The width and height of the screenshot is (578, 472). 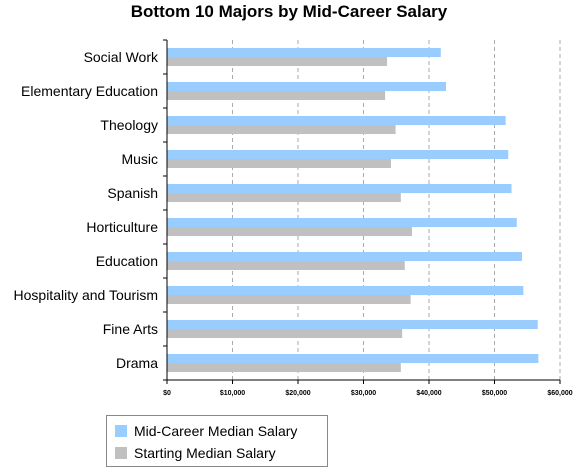 What do you see at coordinates (216, 431) in the screenshot?
I see `legend-label-mid-career: Mid-Career Median Salary` at bounding box center [216, 431].